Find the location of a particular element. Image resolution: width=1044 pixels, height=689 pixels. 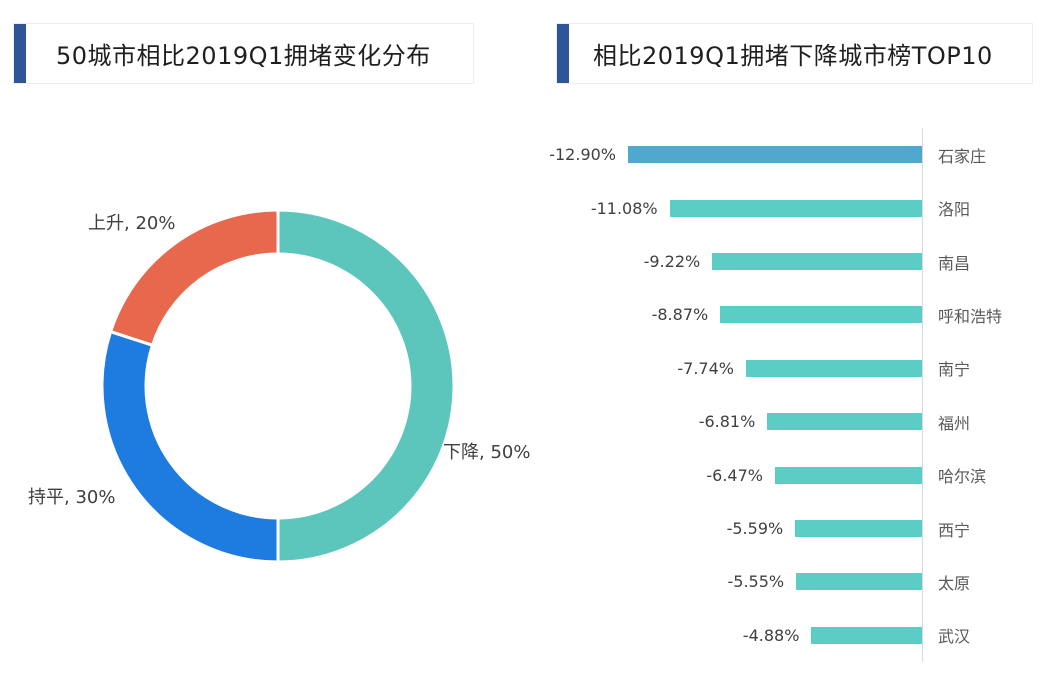

bar-value-label: -7.74% is located at coordinates (705, 368).